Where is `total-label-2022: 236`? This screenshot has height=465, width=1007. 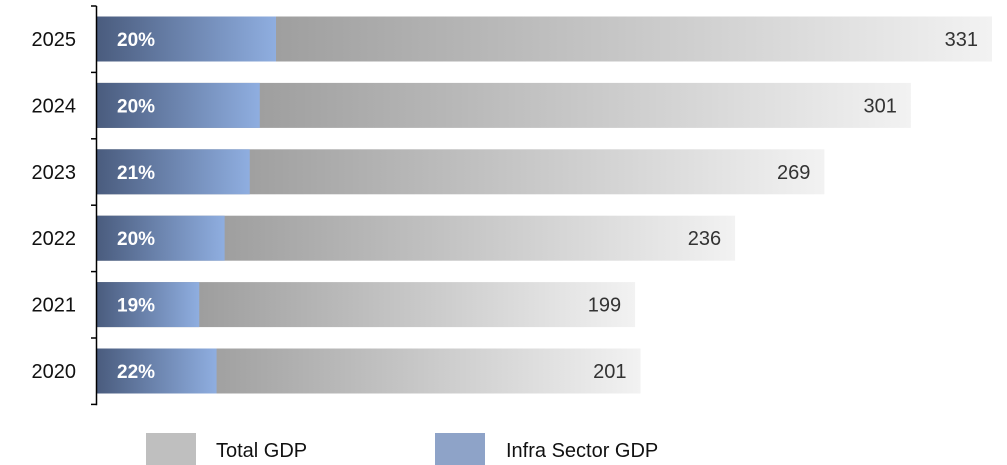
total-label-2022: 236 is located at coordinates (704, 239).